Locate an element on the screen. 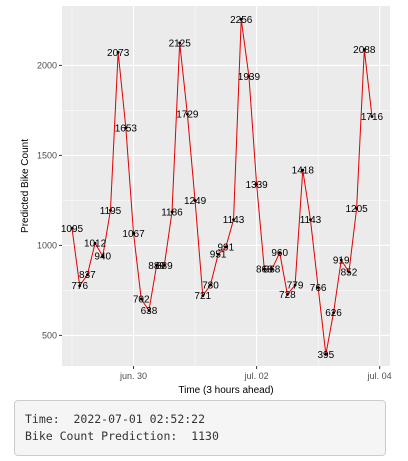 This screenshot has width=408, height=461. data-label: 1012 is located at coordinates (95, 244).